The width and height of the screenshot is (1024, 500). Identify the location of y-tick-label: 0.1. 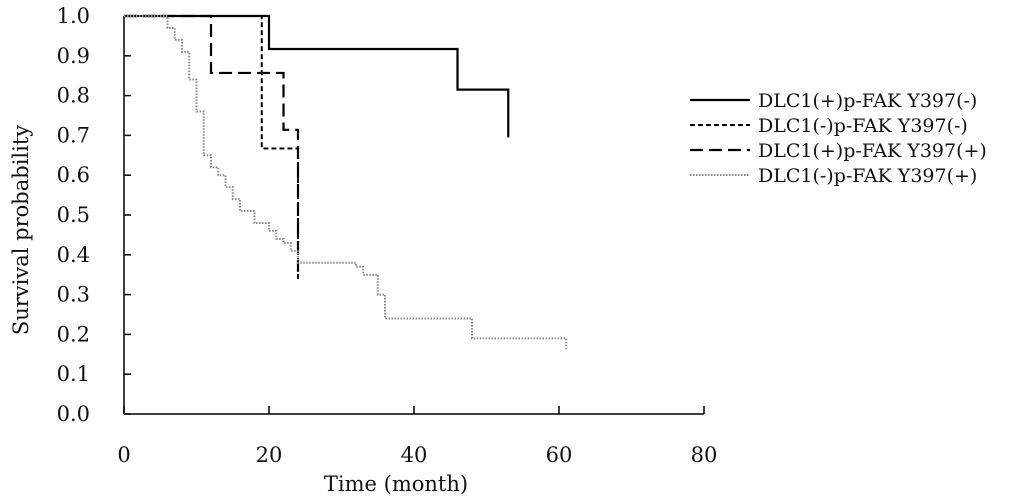
(73, 374).